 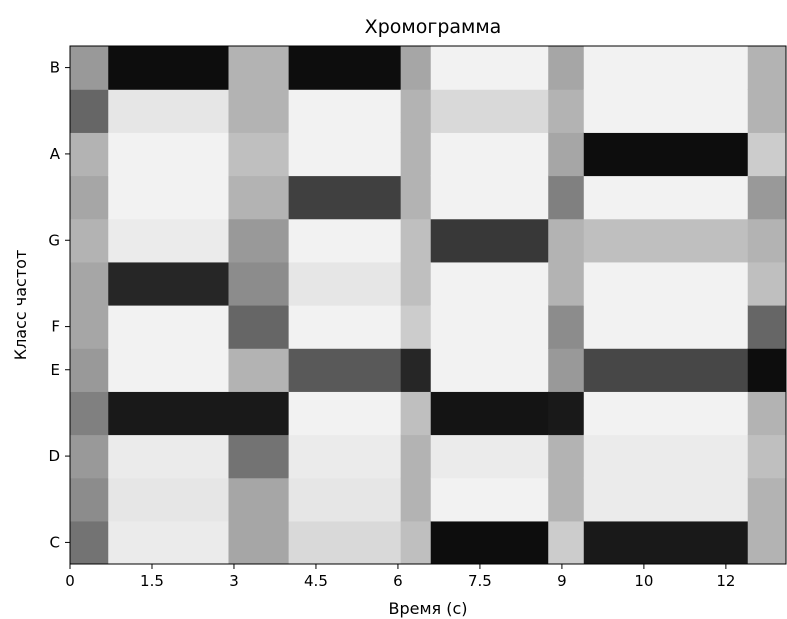 I want to click on y-axis-label: Класс частот, so click(x=20, y=305).